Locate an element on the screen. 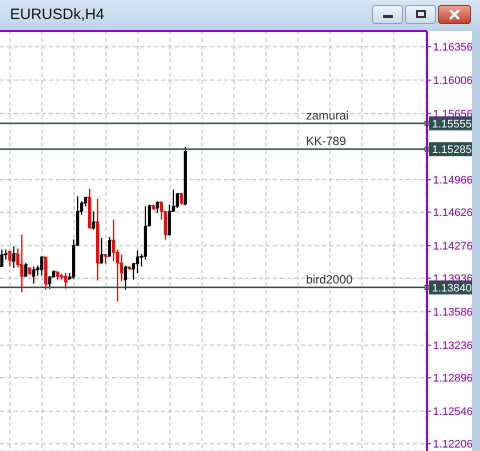  y-tick-label: 1.13236 is located at coordinates (453, 346).